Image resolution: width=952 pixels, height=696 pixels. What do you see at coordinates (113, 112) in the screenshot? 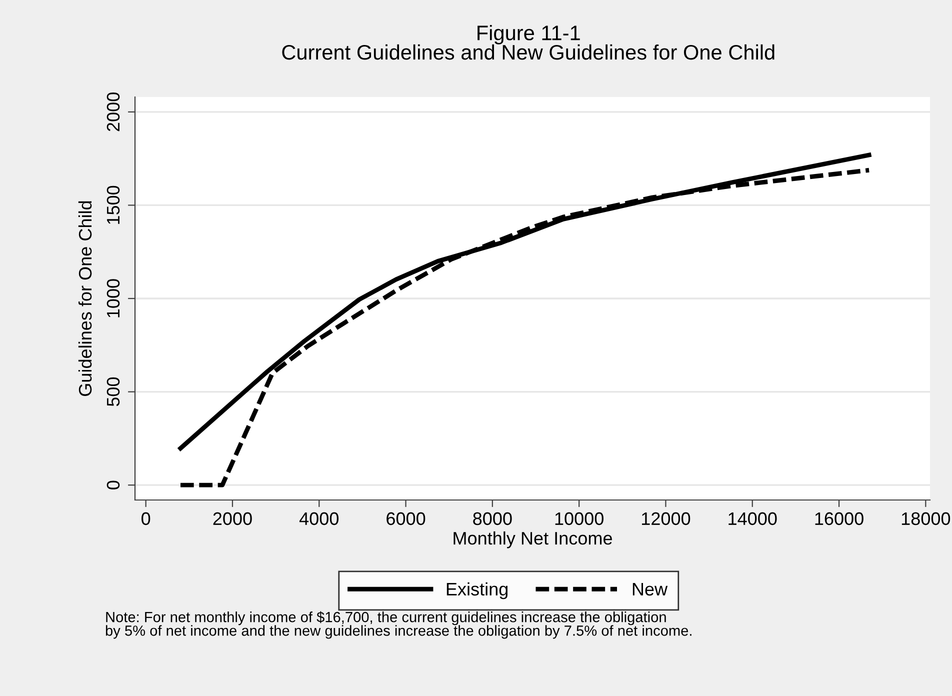
I see `y-tick-label: 2000` at bounding box center [113, 112].